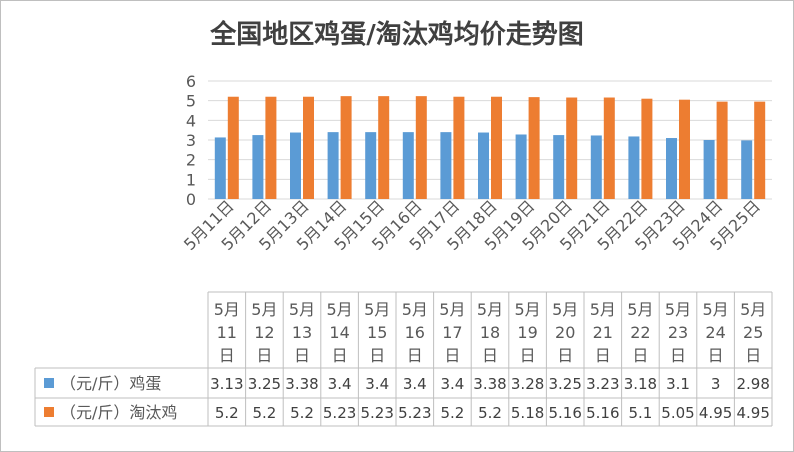 This screenshot has width=794, height=452. I want to click on table-header-cell: 11, so click(227, 332).